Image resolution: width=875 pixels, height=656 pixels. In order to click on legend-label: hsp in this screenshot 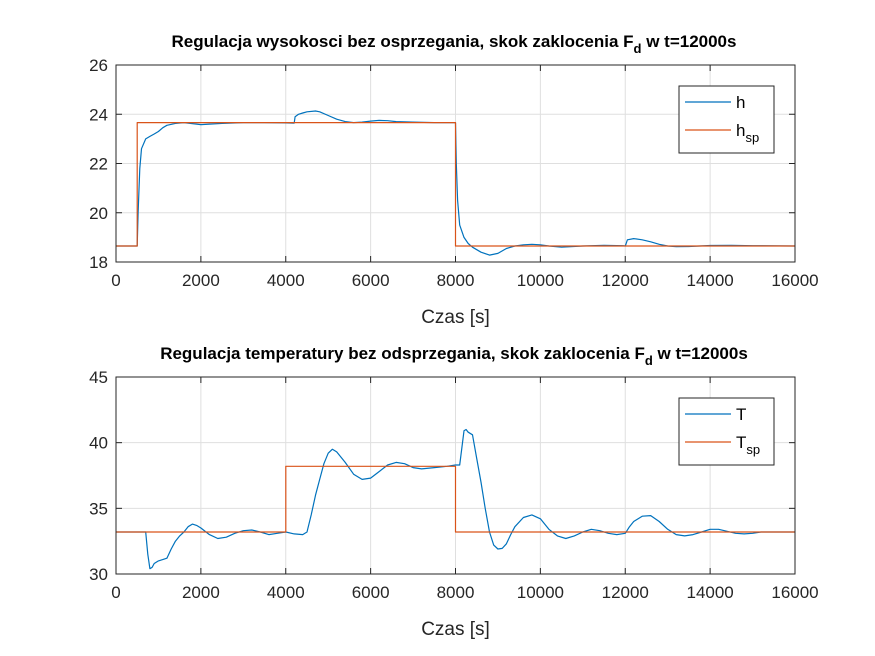, I will do `click(747, 133)`.